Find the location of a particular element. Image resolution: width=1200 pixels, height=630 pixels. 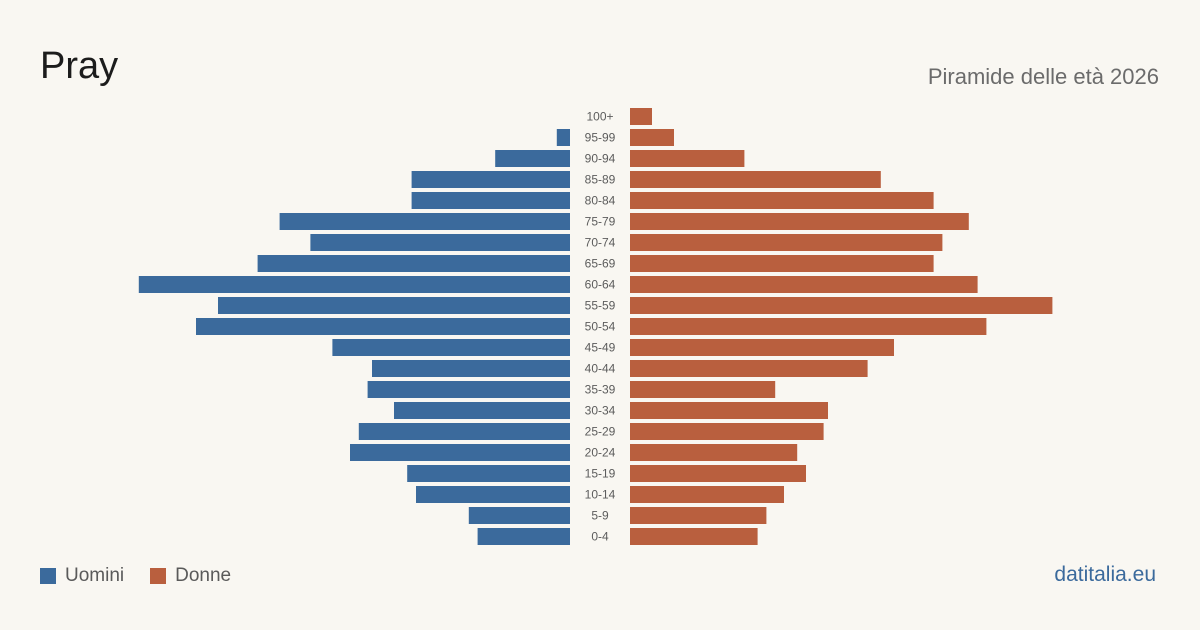

age-label-95-99: 95-99 is located at coordinates (600, 138).